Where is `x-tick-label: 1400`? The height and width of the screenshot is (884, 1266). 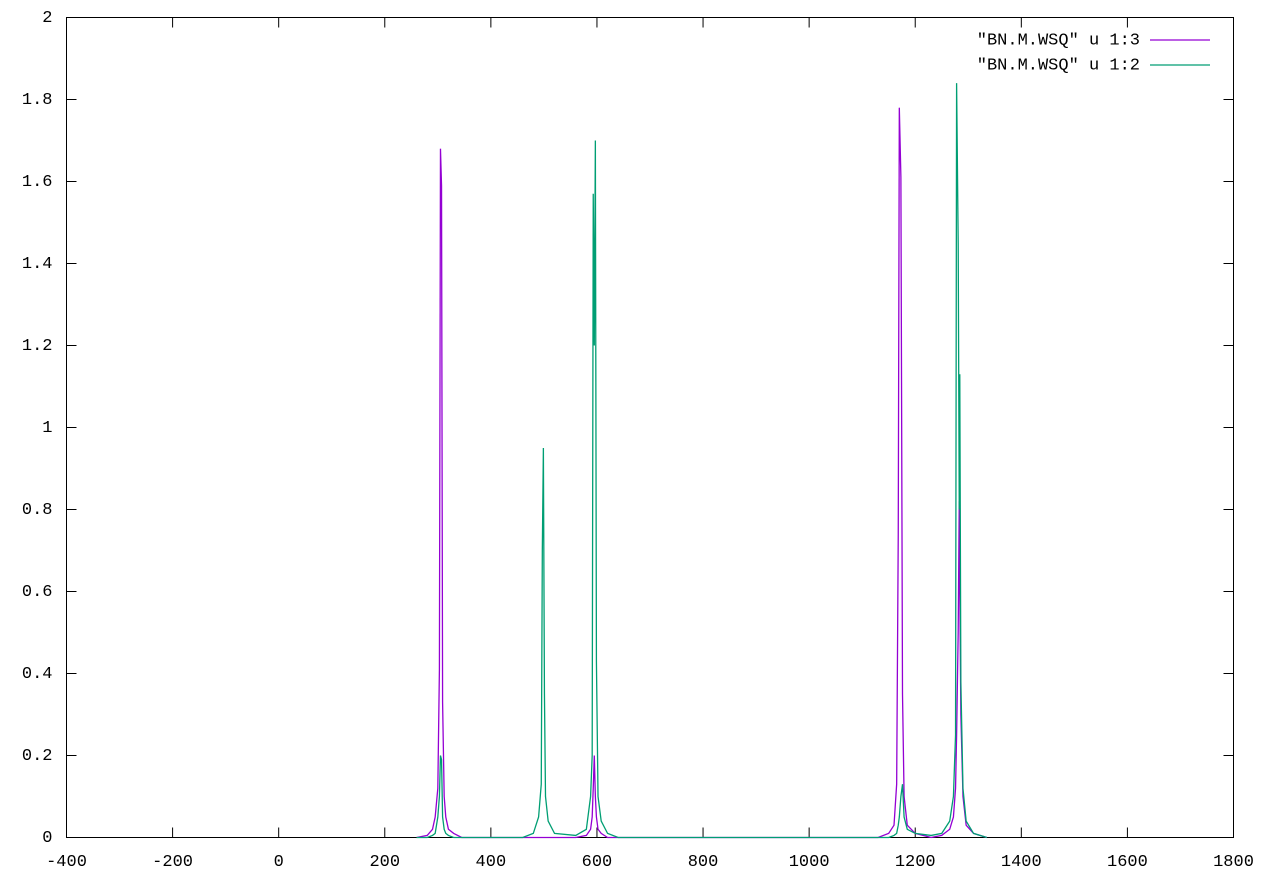
x-tick-label: 1400 is located at coordinates (1021, 862).